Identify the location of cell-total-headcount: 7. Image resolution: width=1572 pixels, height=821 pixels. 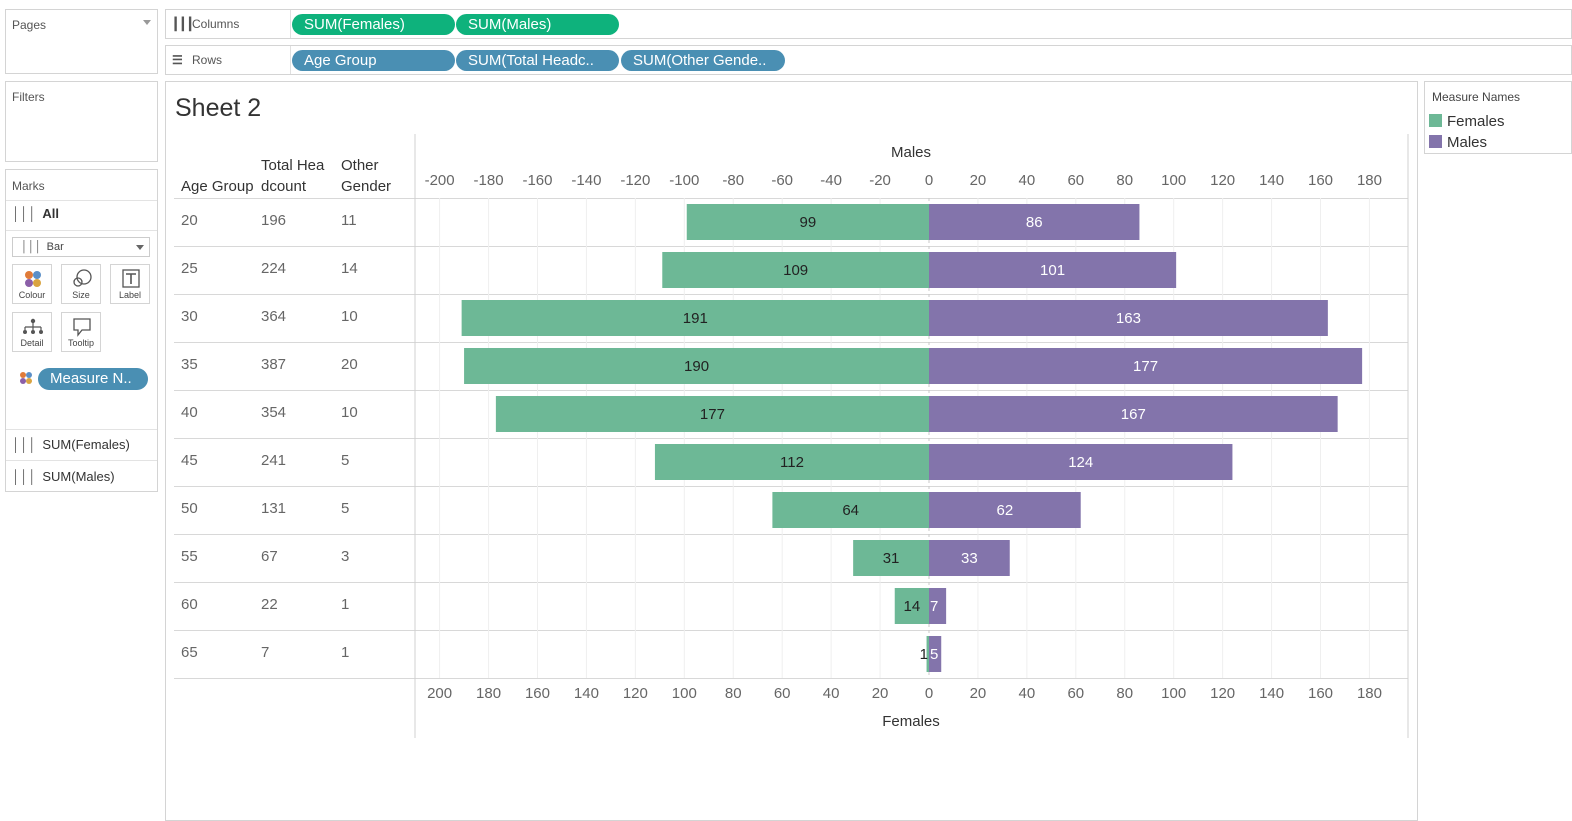
(265, 652).